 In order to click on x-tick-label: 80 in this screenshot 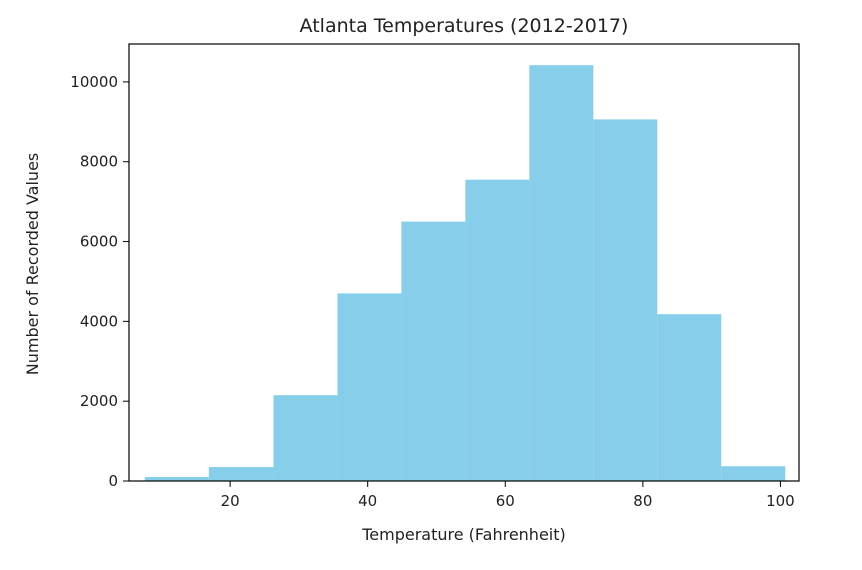, I will do `click(642, 501)`.